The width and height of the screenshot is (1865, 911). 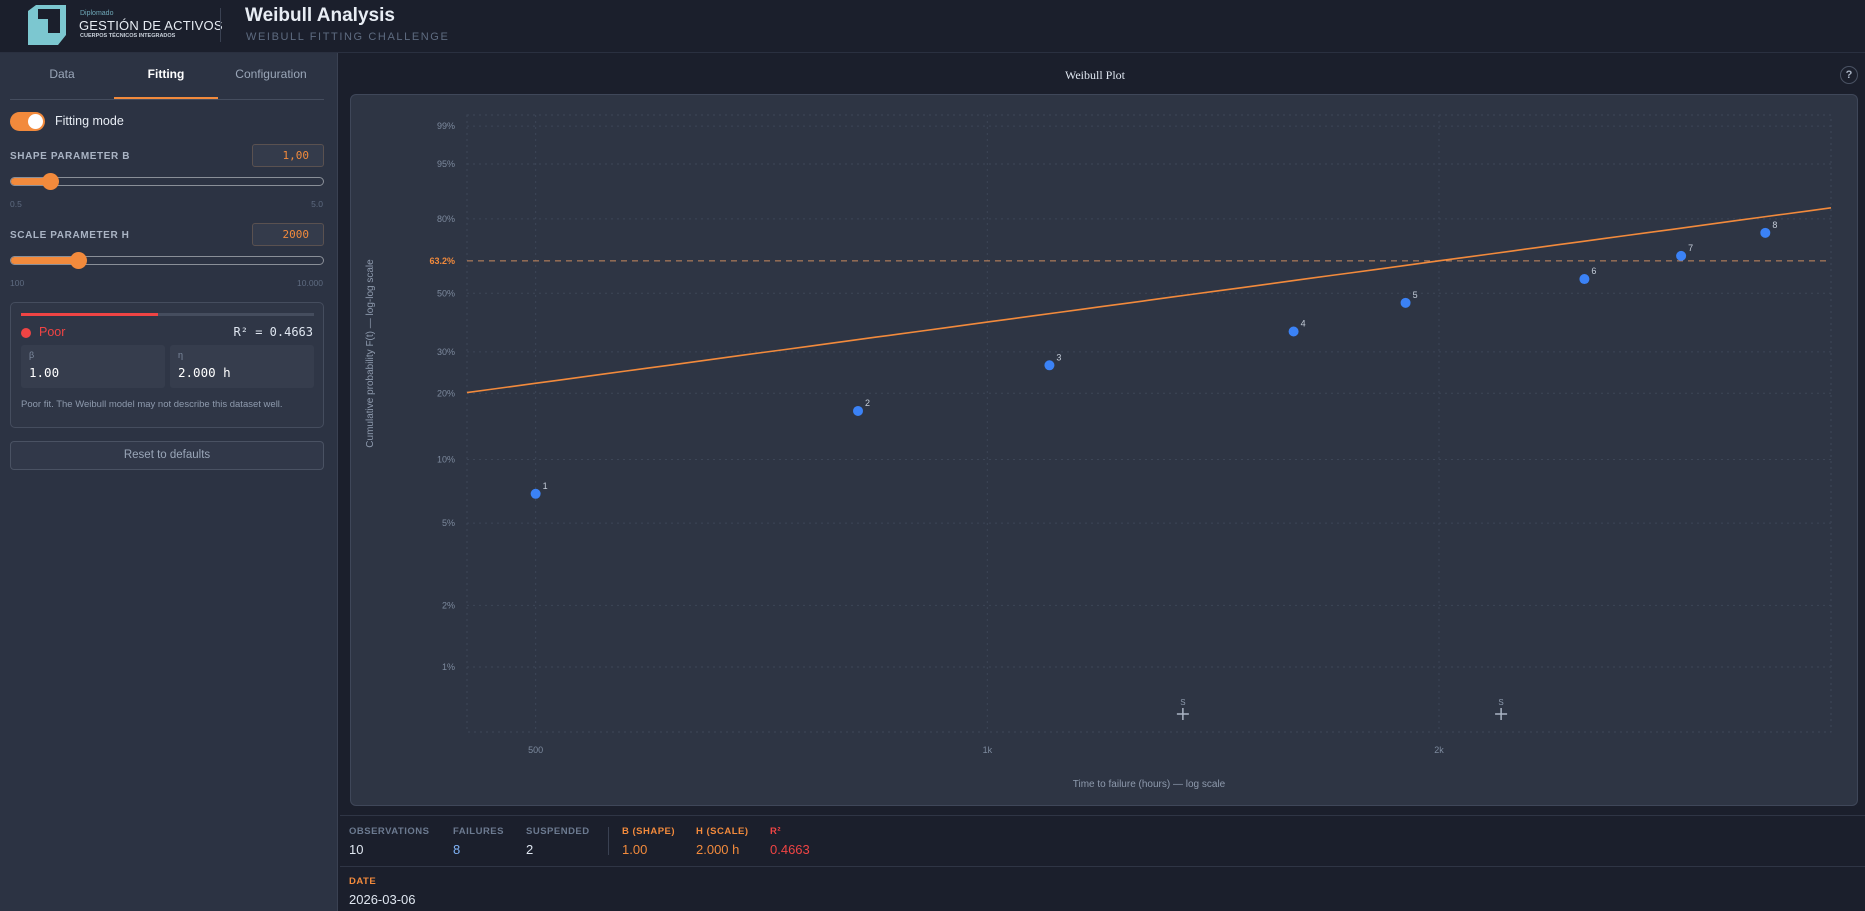 What do you see at coordinates (649, 831) in the screenshot?
I see `shape-stat-label: B (SHAPE)` at bounding box center [649, 831].